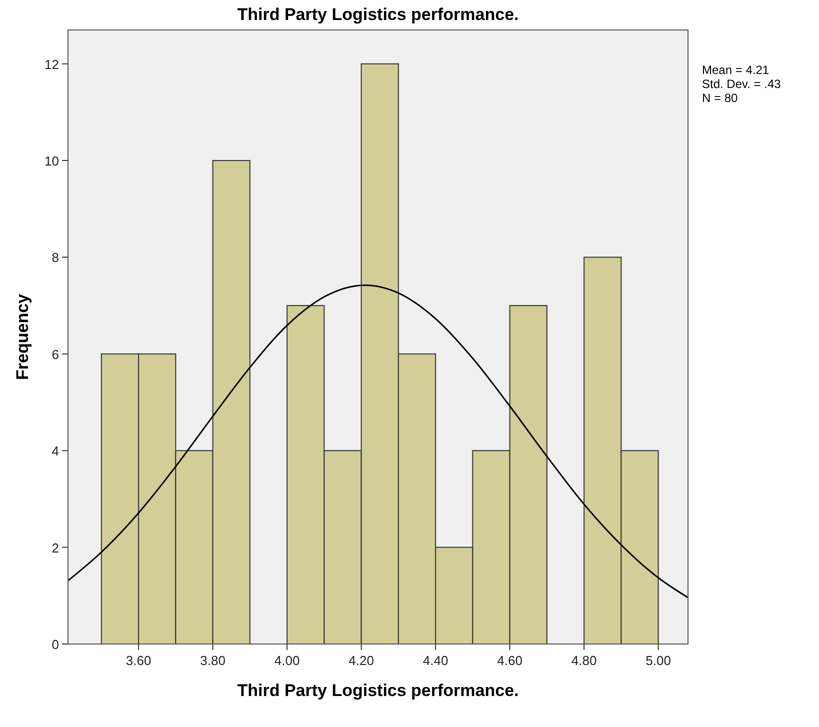  I want to click on y-tick-label: 10, so click(51, 161).